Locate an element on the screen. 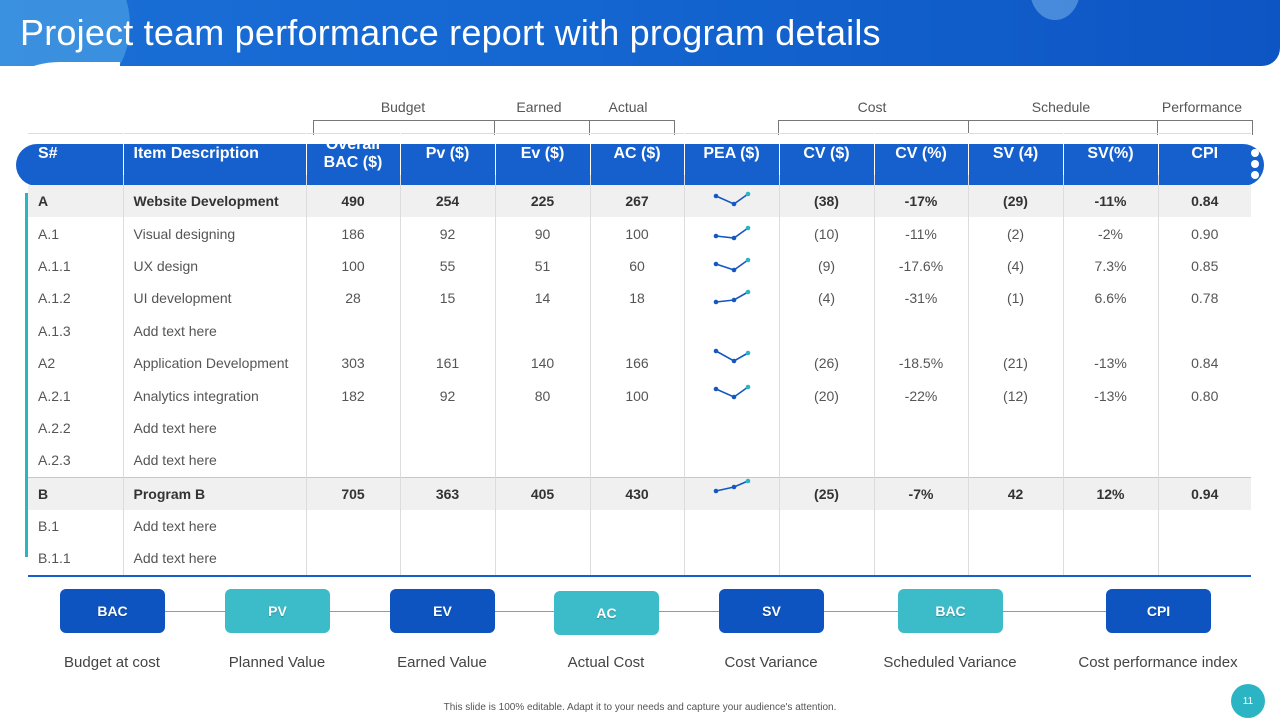 This screenshot has width=1280, height=720. flow-step-sv-4: SV is located at coordinates (771, 611).